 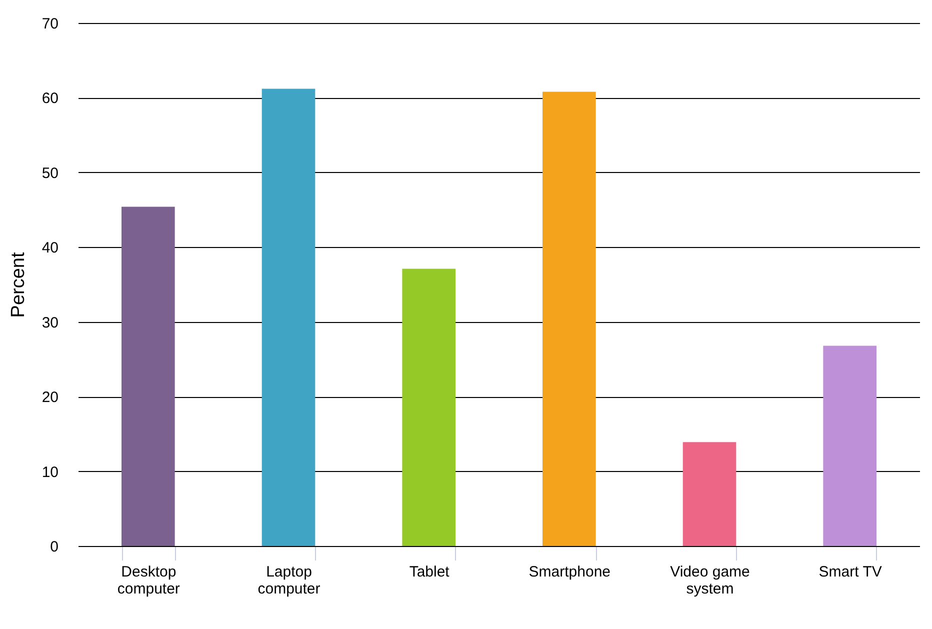 I want to click on y-tick-label: 10, so click(x=50, y=472).